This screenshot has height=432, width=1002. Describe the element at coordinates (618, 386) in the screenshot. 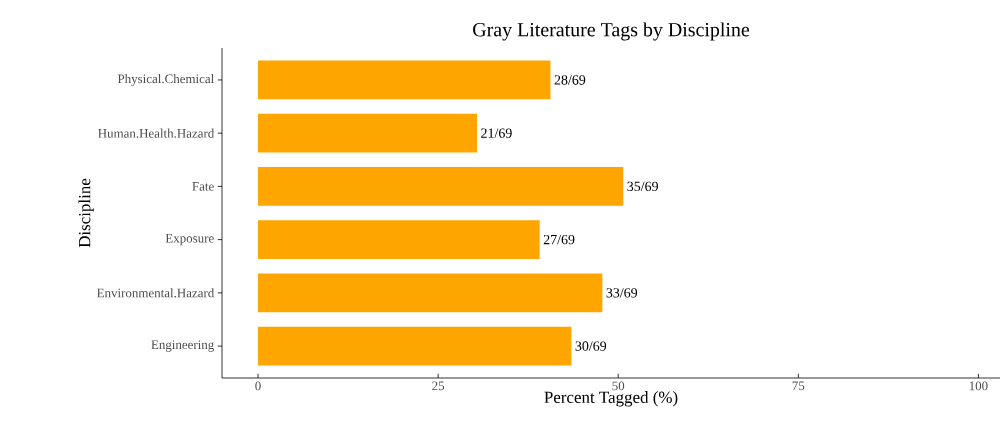

I see `x-tick-label: 50` at that location.